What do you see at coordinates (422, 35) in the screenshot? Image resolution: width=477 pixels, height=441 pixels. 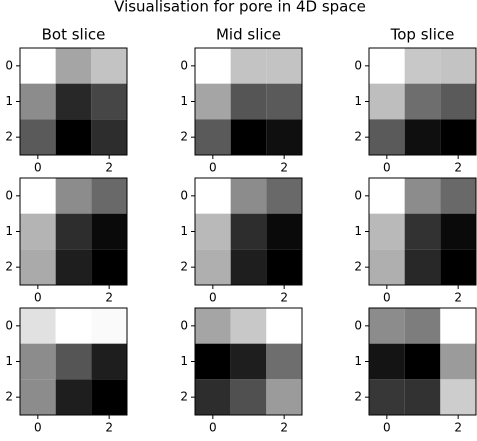 I see `subplot-title: Top slice` at bounding box center [422, 35].